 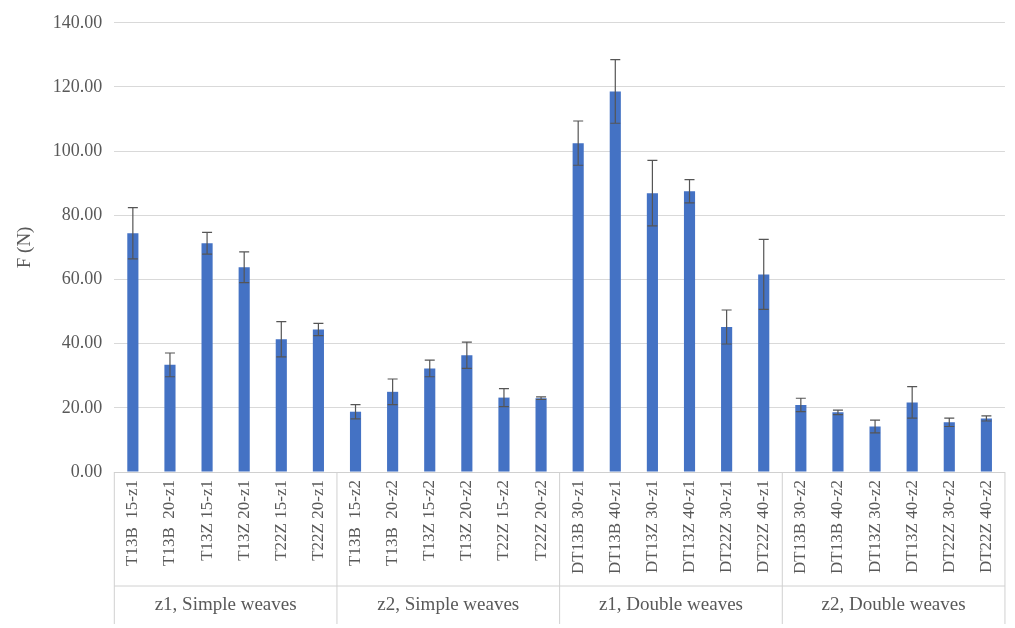 What do you see at coordinates (77, 149) in the screenshot?
I see `y-tick-label: 100.00` at bounding box center [77, 149].